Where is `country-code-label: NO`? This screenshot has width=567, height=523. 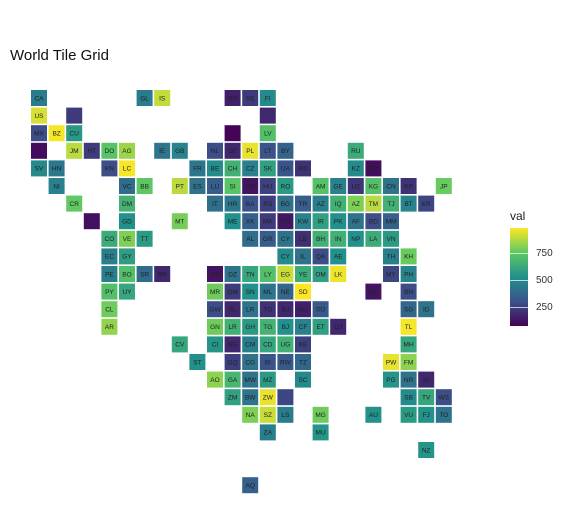 country-code-label: NO is located at coordinates (233, 98).